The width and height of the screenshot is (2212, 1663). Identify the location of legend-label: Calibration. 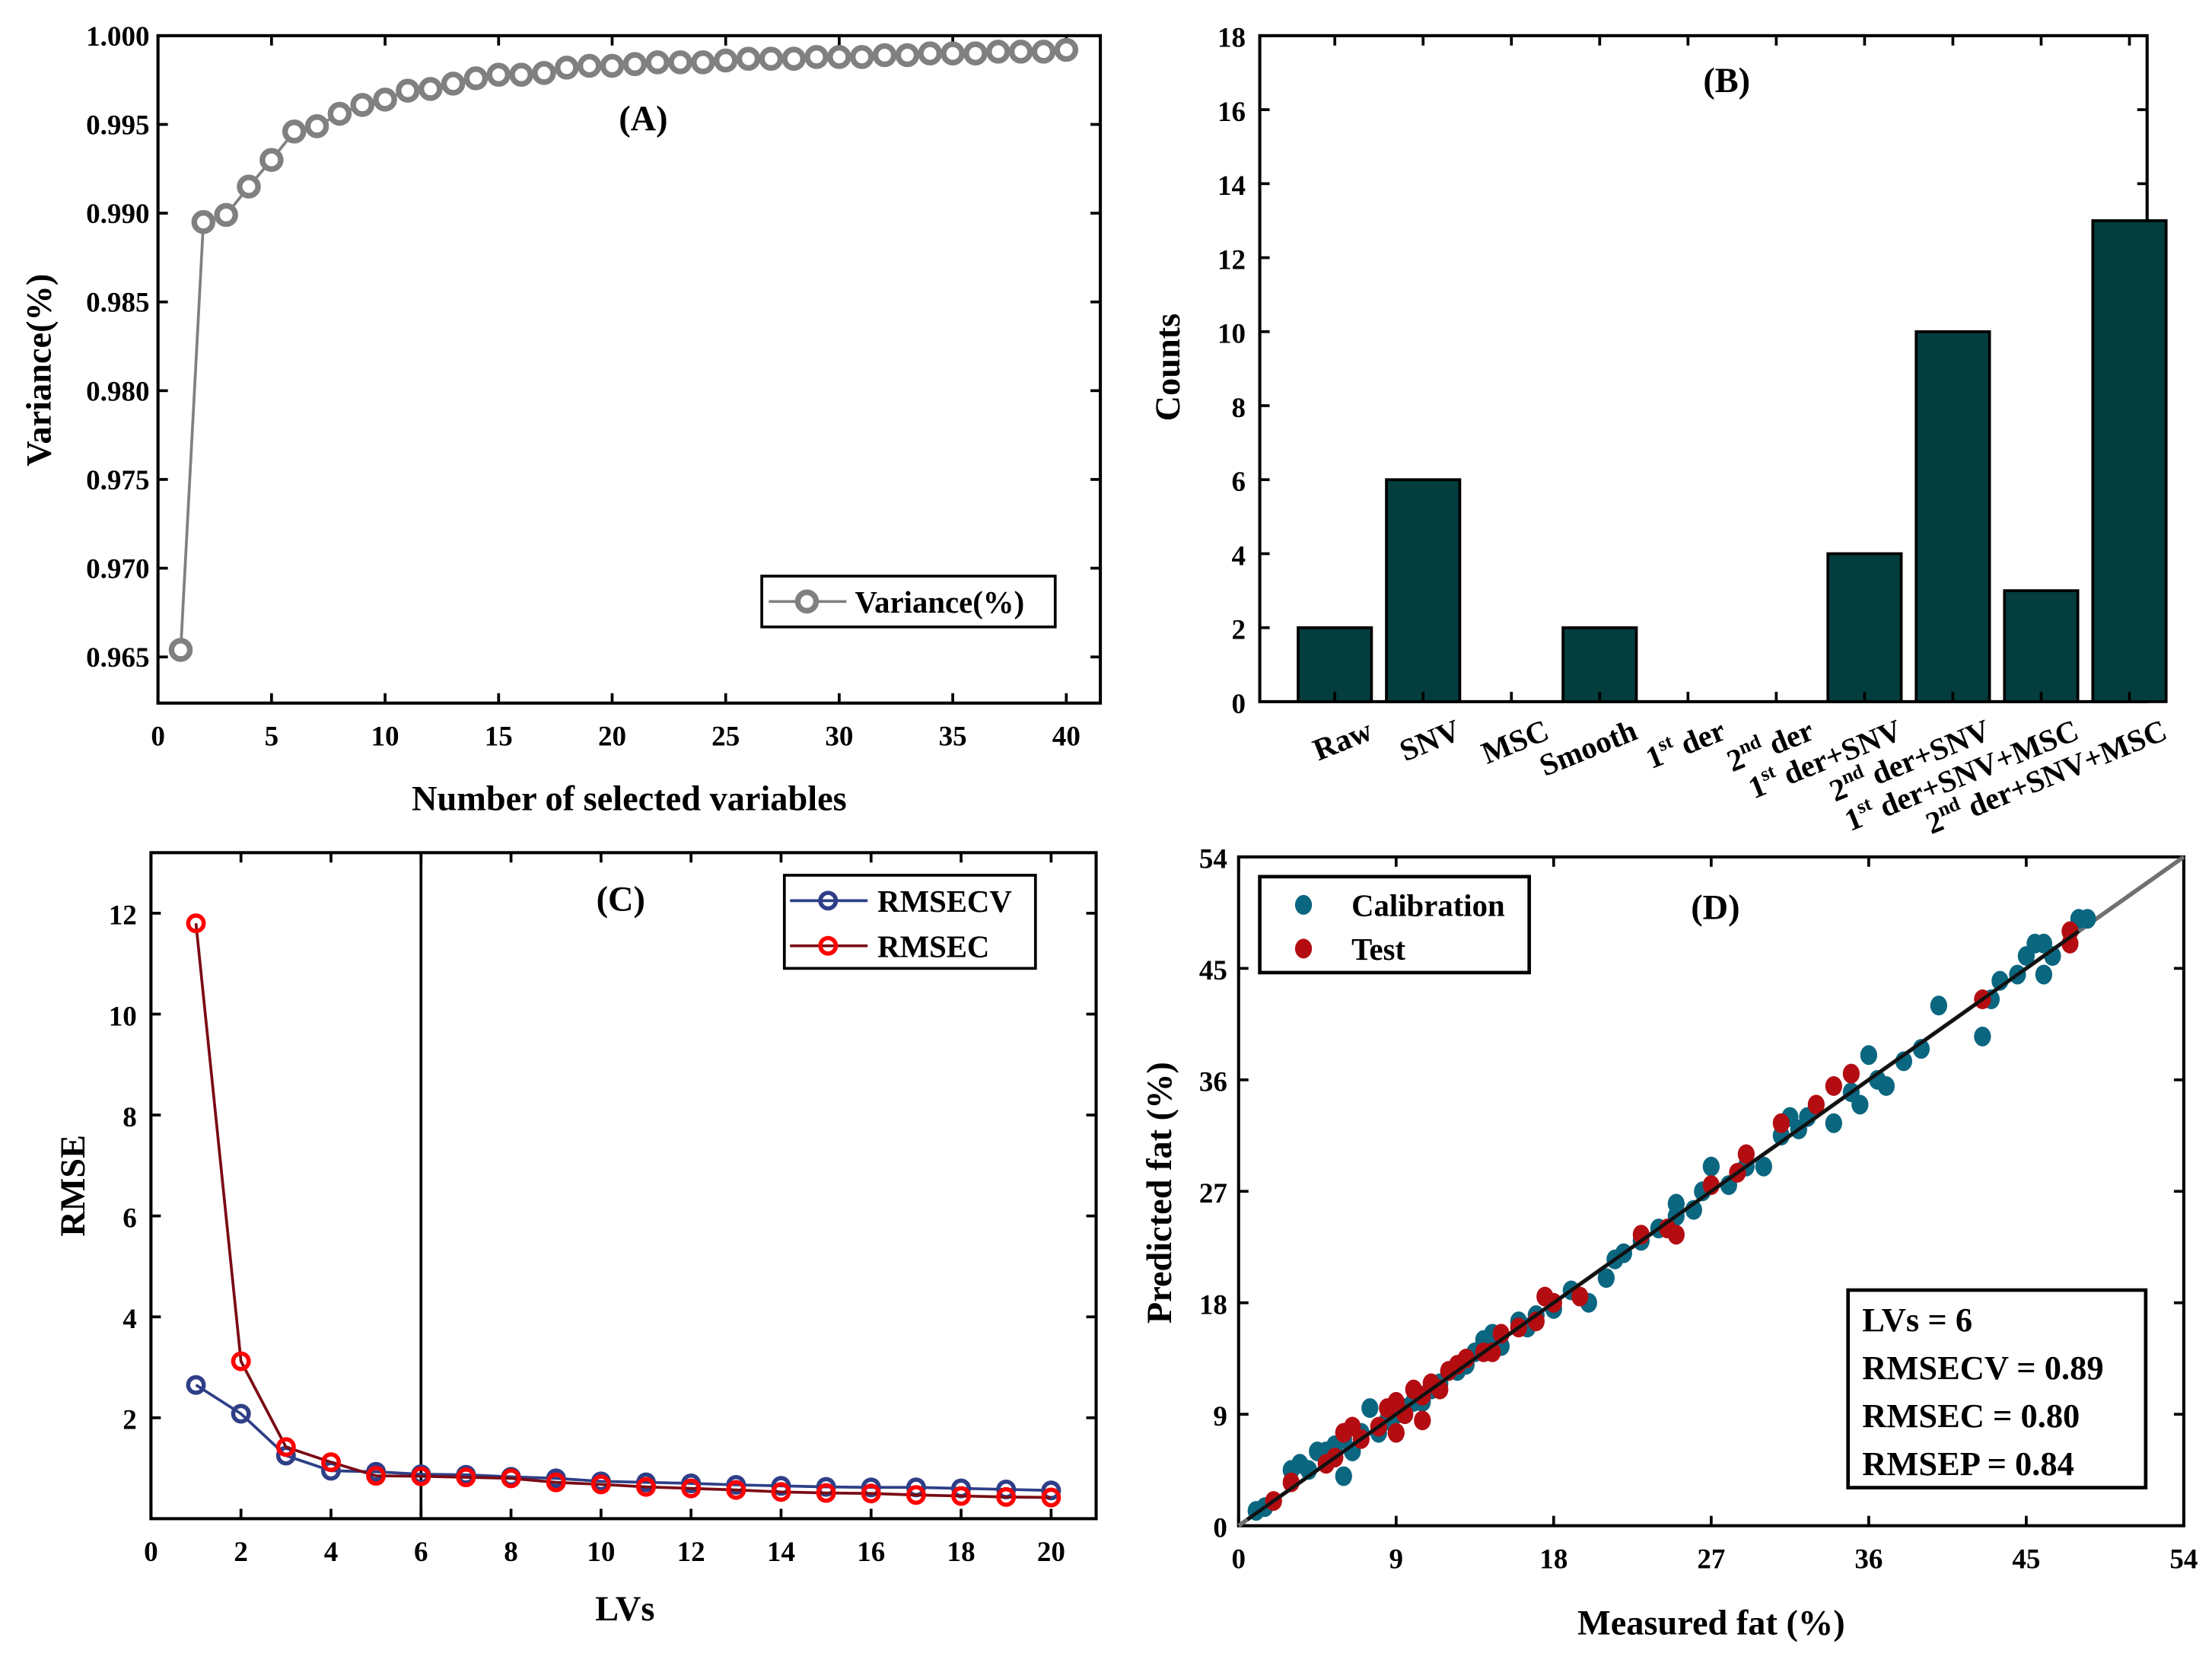
(1428, 906).